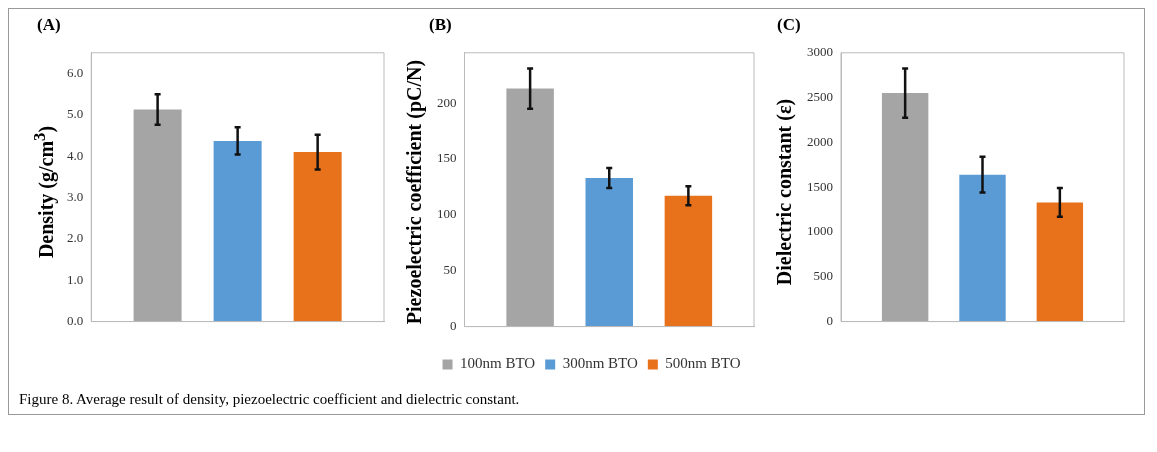 The image size is (1157, 452). I want to click on y-tick-label: 0.0, so click(75, 321).